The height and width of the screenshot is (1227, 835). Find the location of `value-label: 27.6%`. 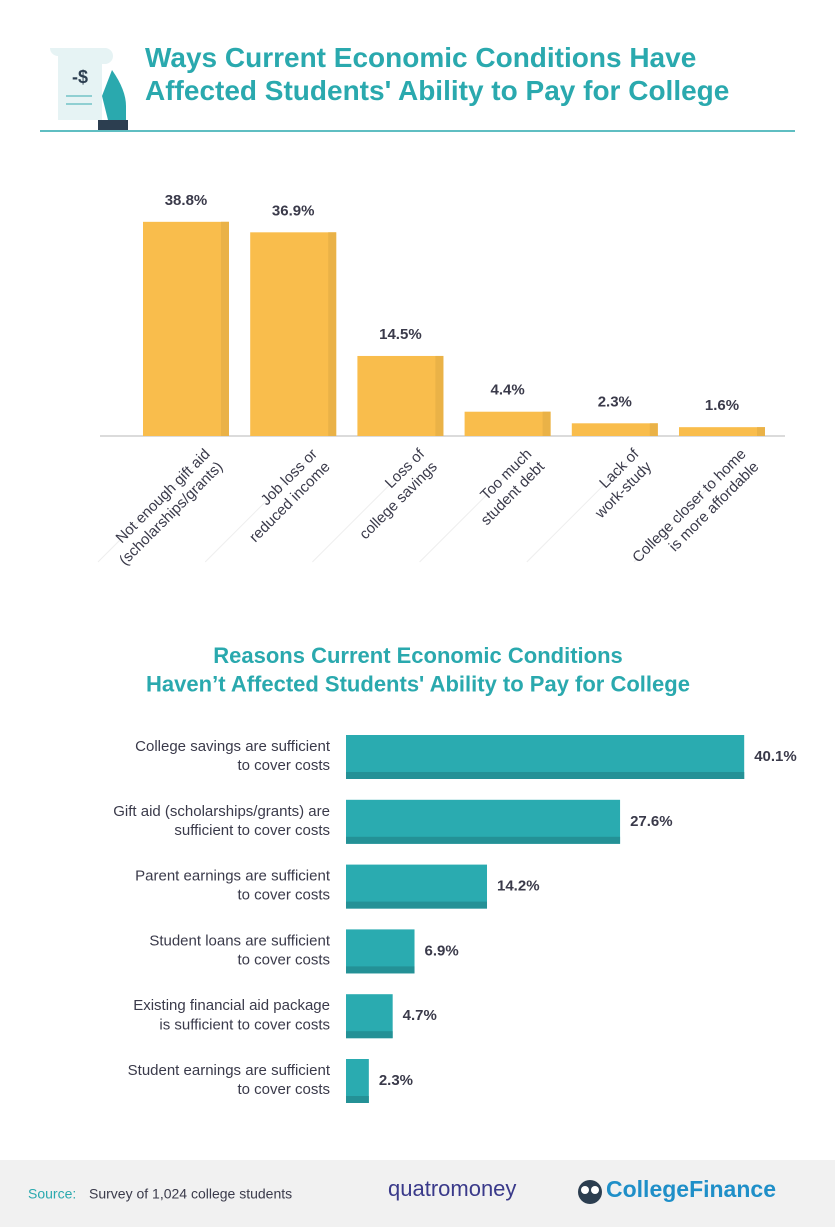

value-label: 27.6% is located at coordinates (651, 821).